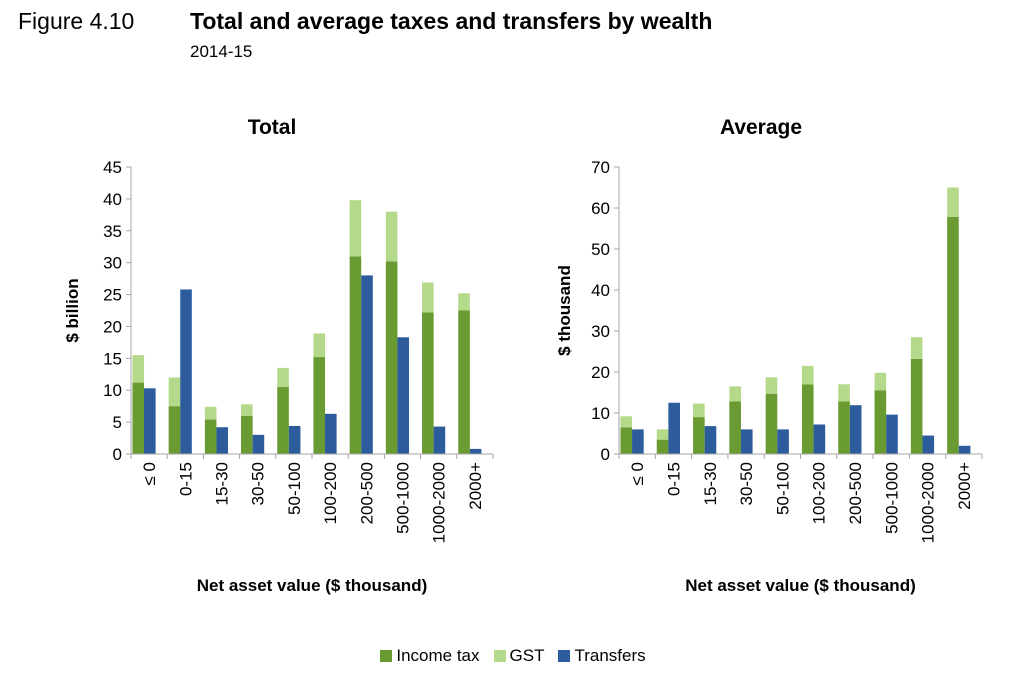 The image size is (1026, 692). What do you see at coordinates (438, 655) in the screenshot?
I see `legend-label-income-tax: Income tax` at bounding box center [438, 655].